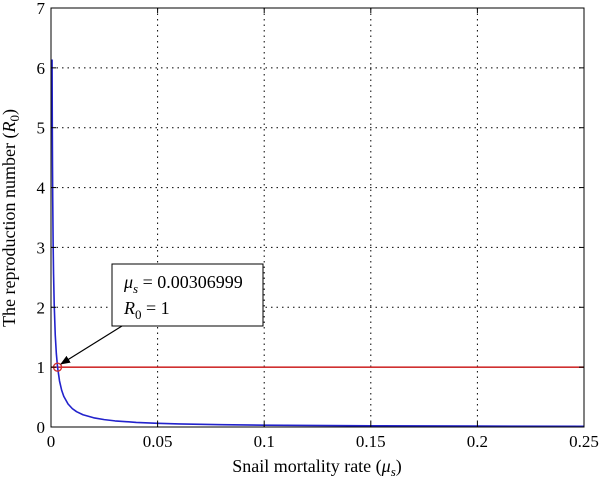 The image size is (600, 481). I want to click on annotation-line-2: R0 = 1, so click(146, 310).